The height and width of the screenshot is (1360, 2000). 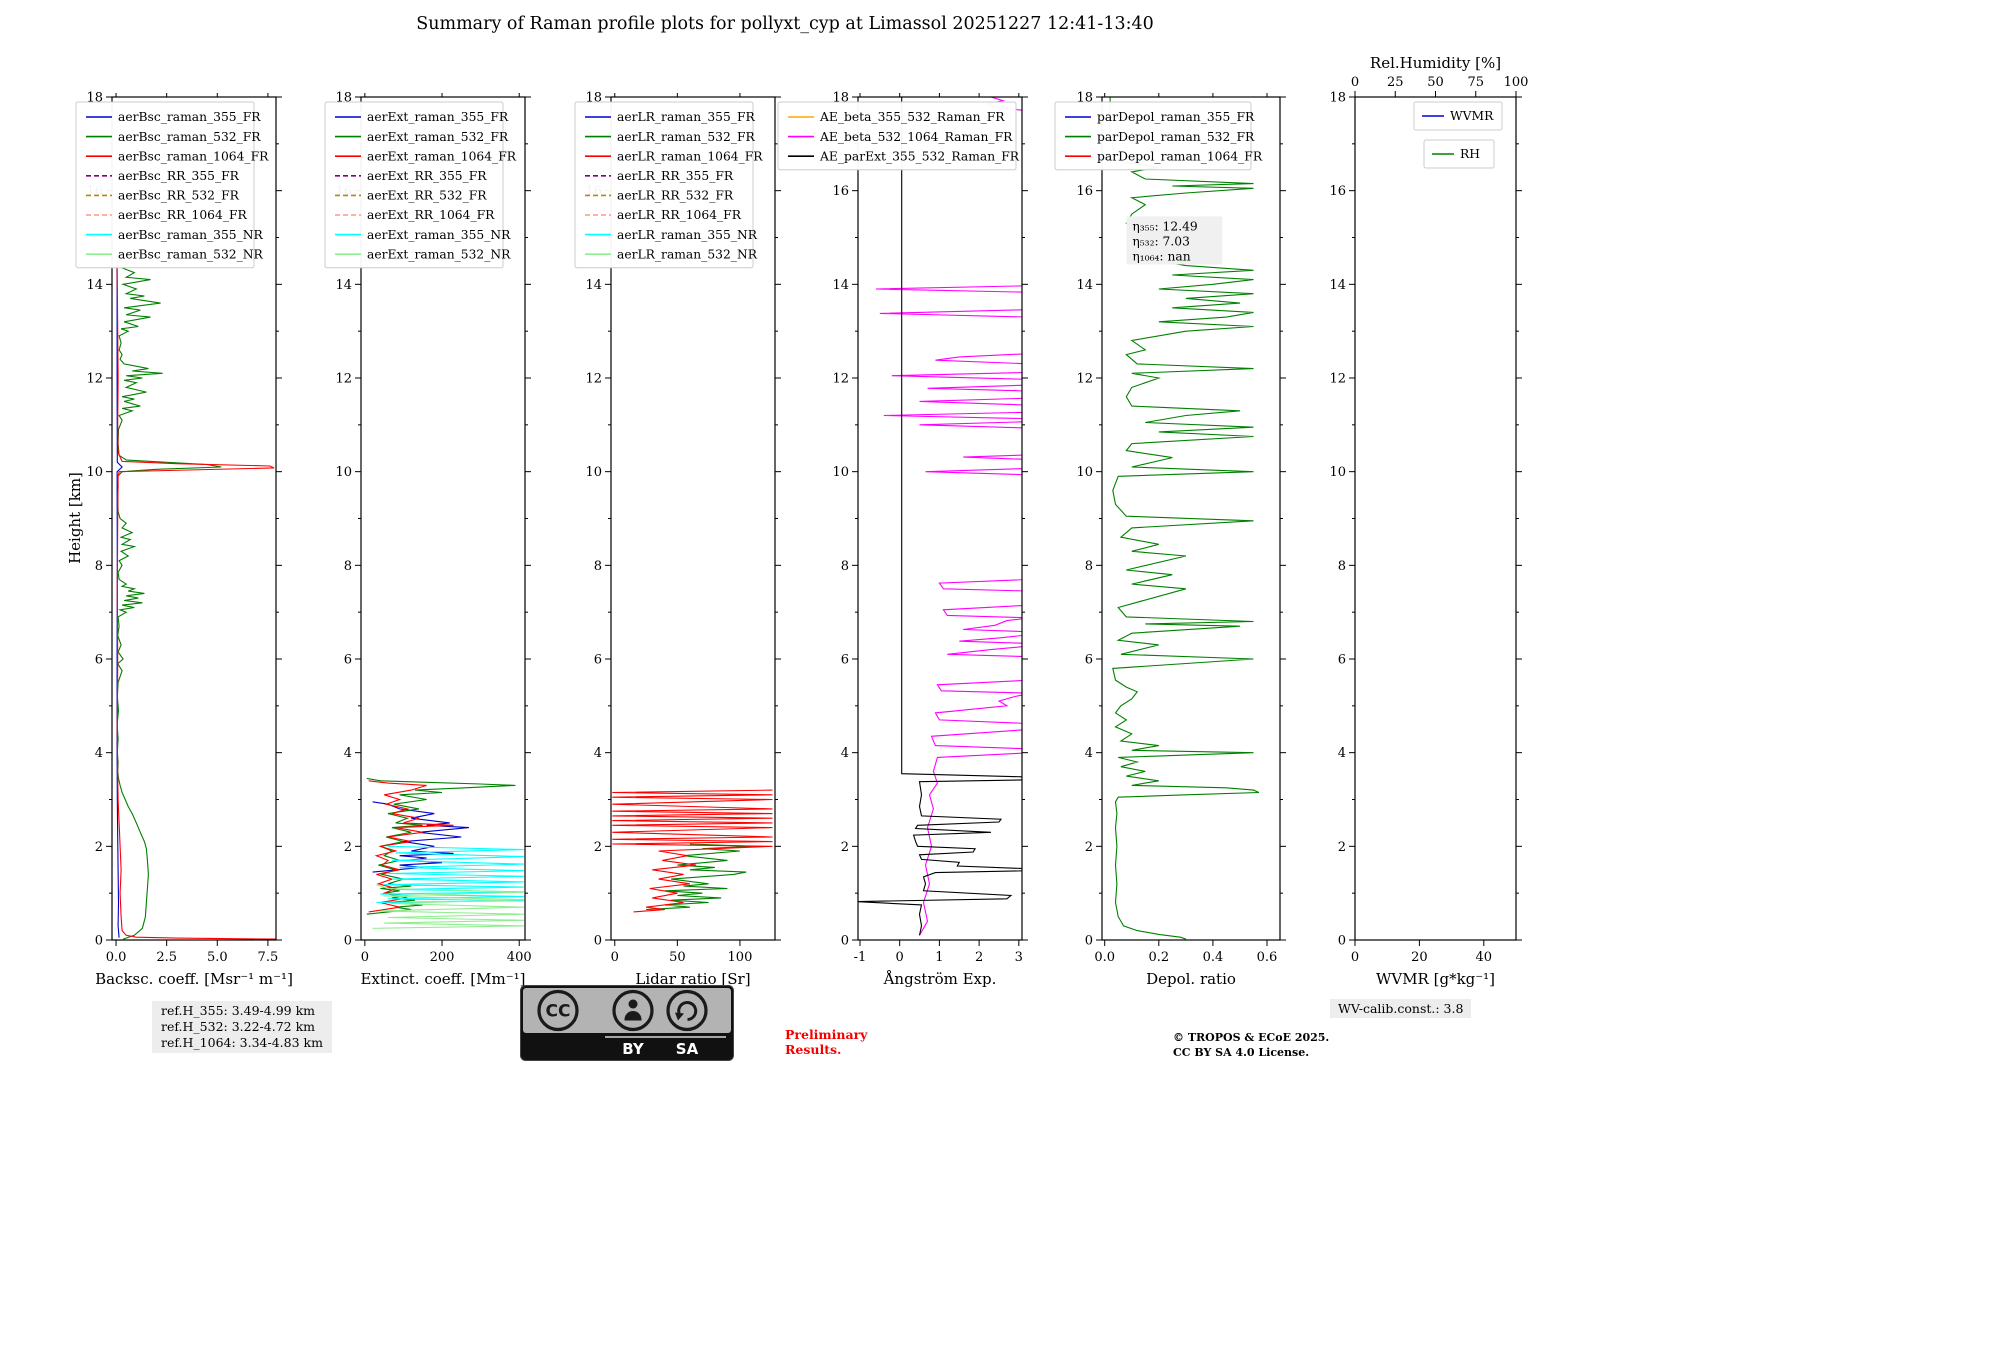 What do you see at coordinates (183, 215) in the screenshot?
I see `legend-label: aerBsc_RR_1064_FR` at bounding box center [183, 215].